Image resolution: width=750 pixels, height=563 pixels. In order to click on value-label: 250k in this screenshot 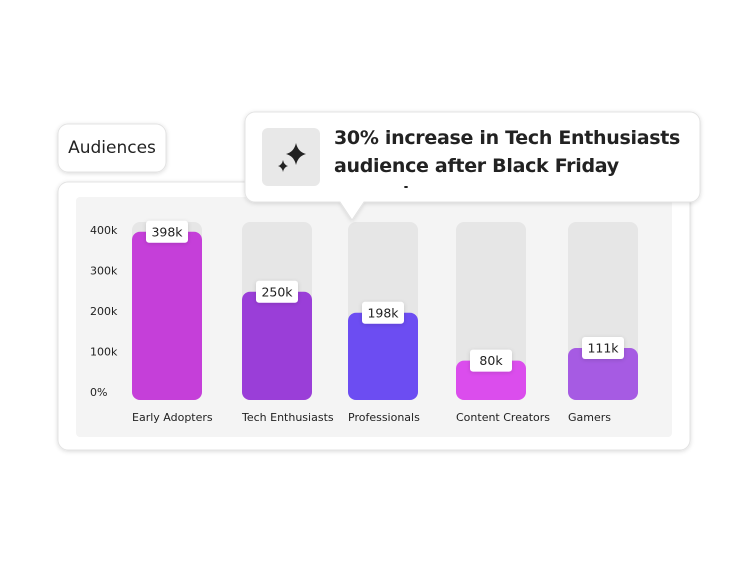, I will do `click(277, 291)`.